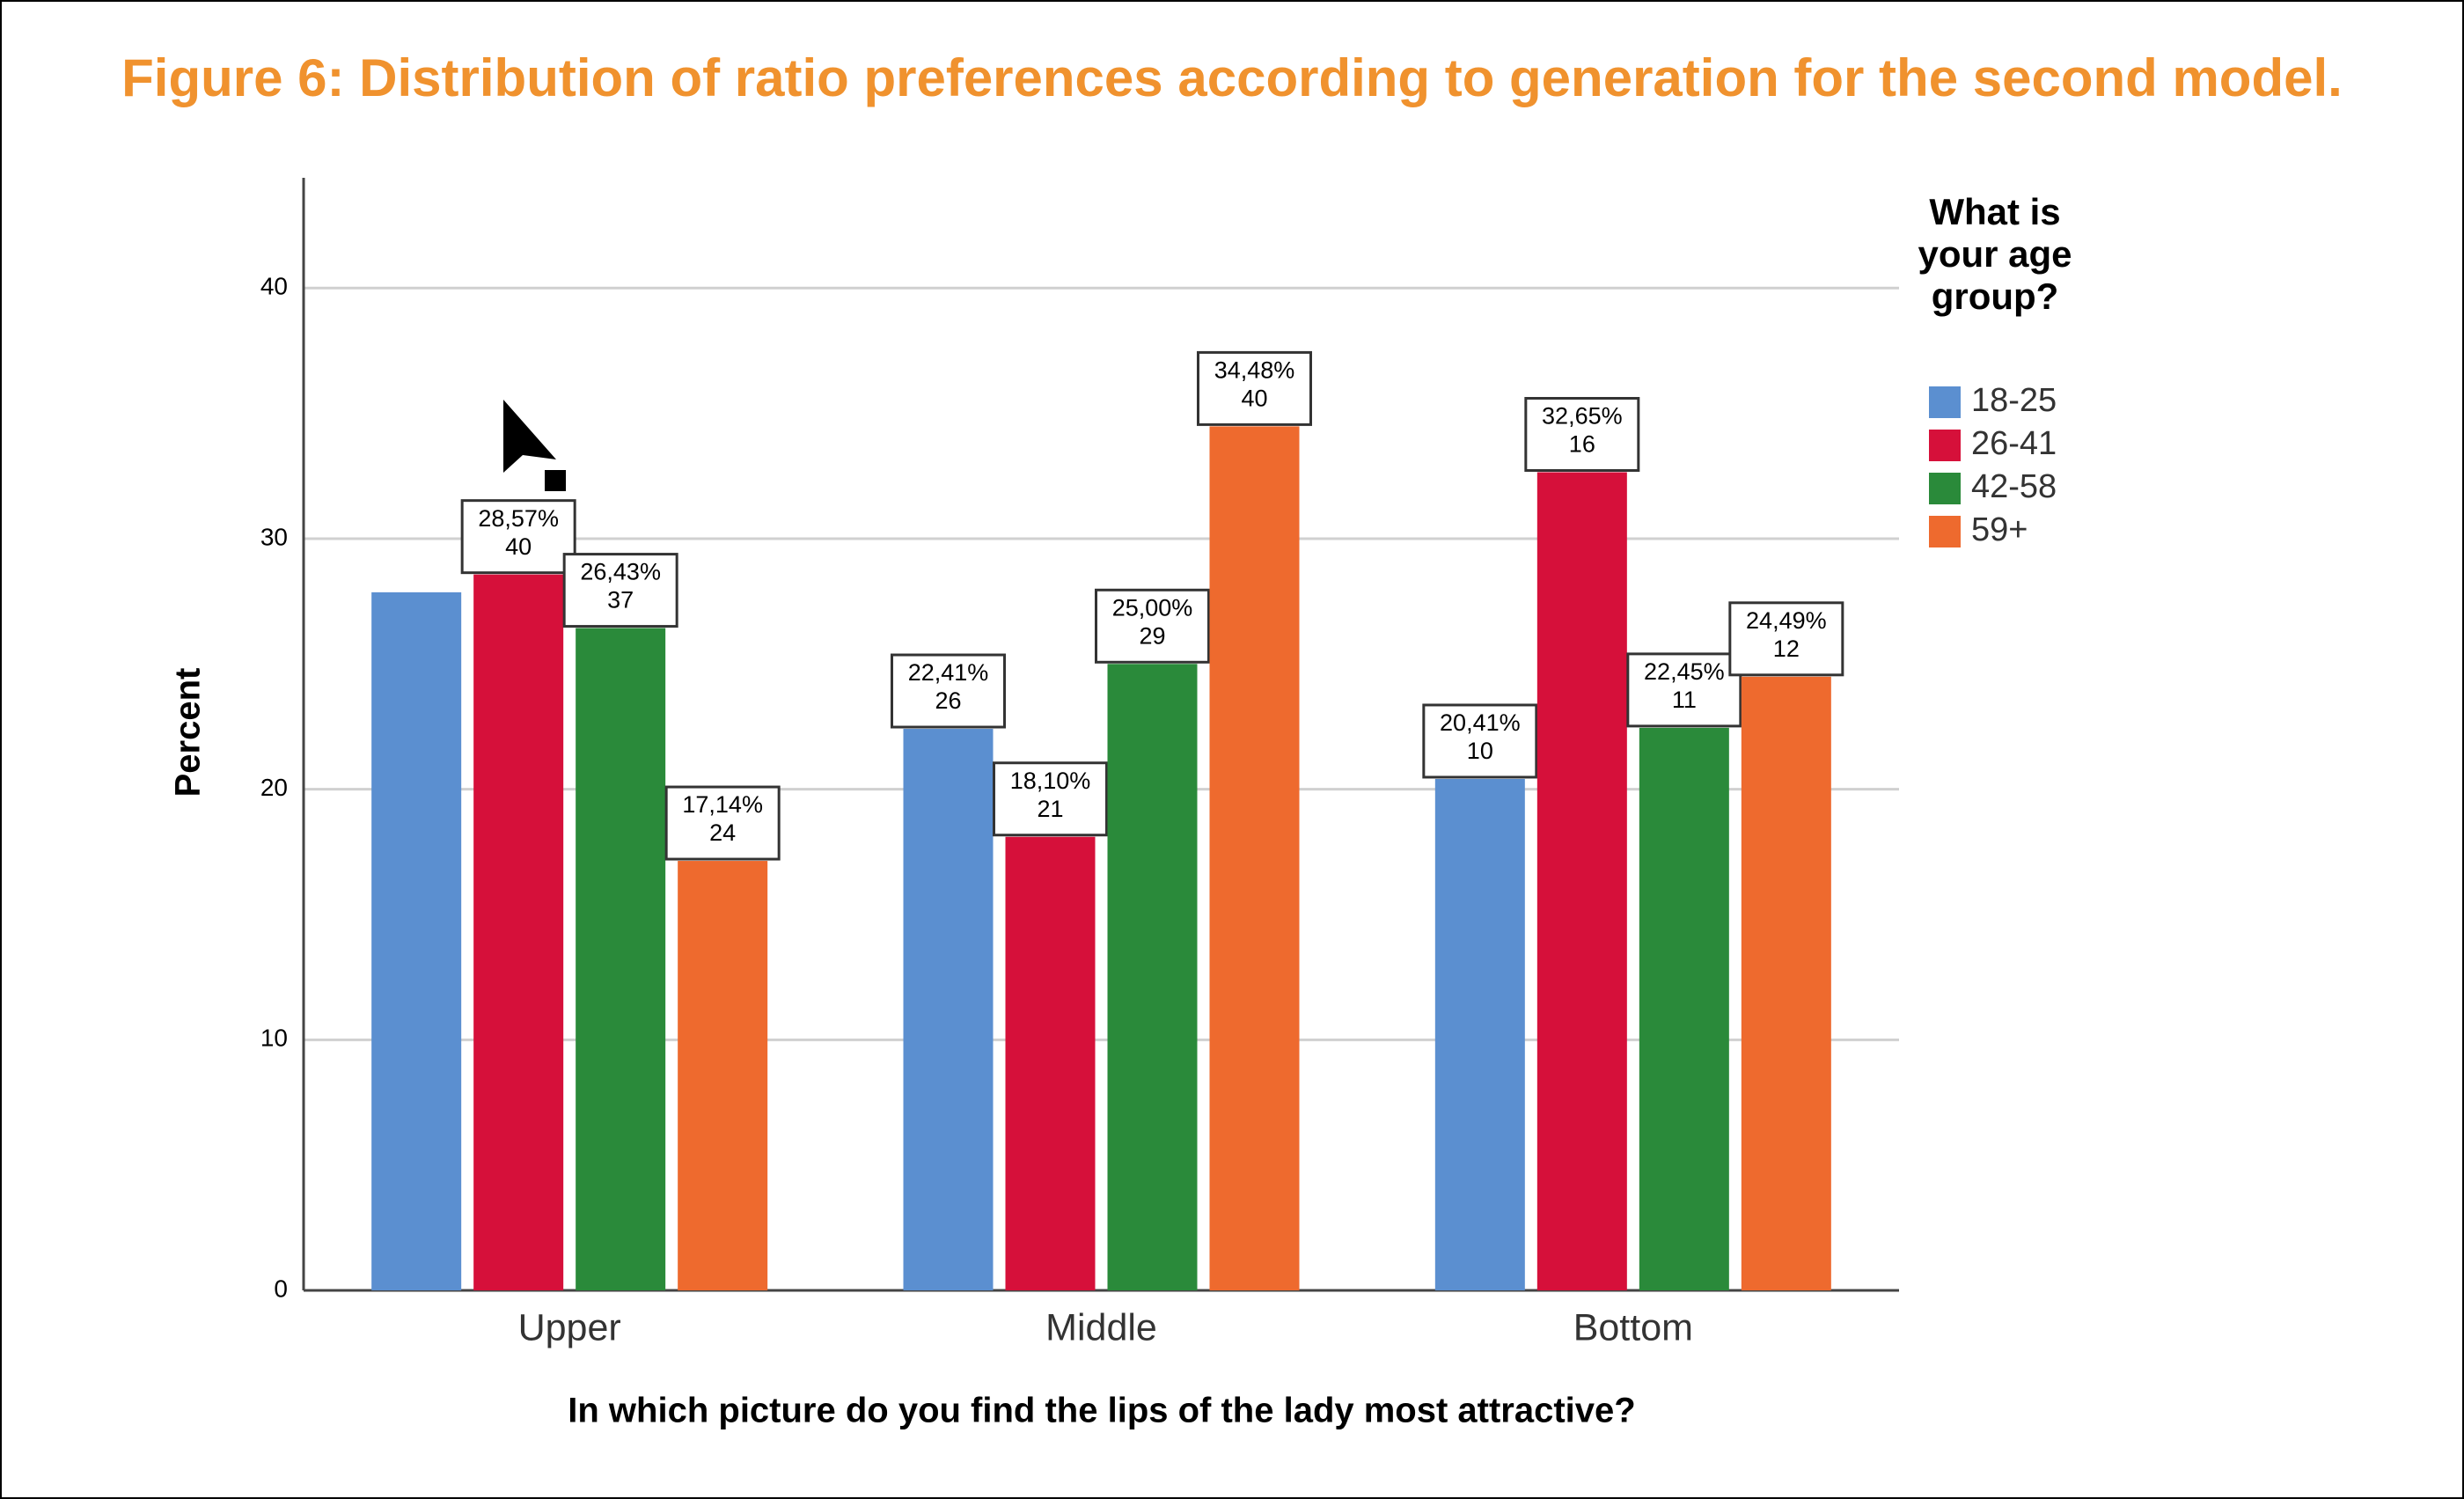 This screenshot has width=2464, height=1499. What do you see at coordinates (1999, 529) in the screenshot?
I see `legend-label: 59+` at bounding box center [1999, 529].